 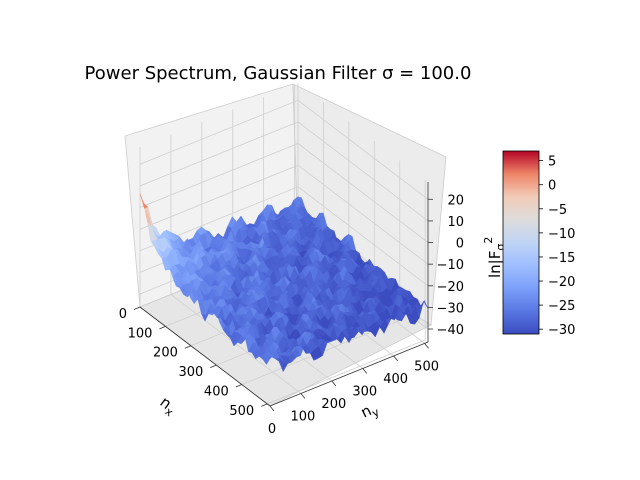 What do you see at coordinates (455, 222) in the screenshot?
I see `z-tick-label: 10` at bounding box center [455, 222].